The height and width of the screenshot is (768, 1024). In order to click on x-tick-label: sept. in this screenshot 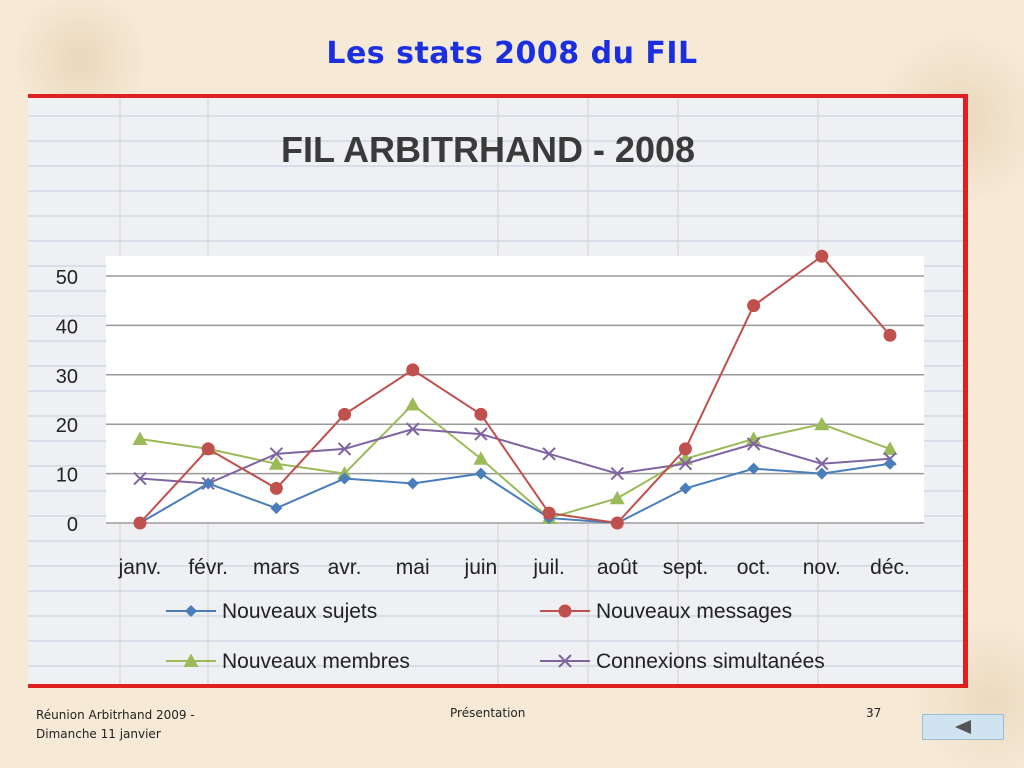, I will do `click(686, 567)`.